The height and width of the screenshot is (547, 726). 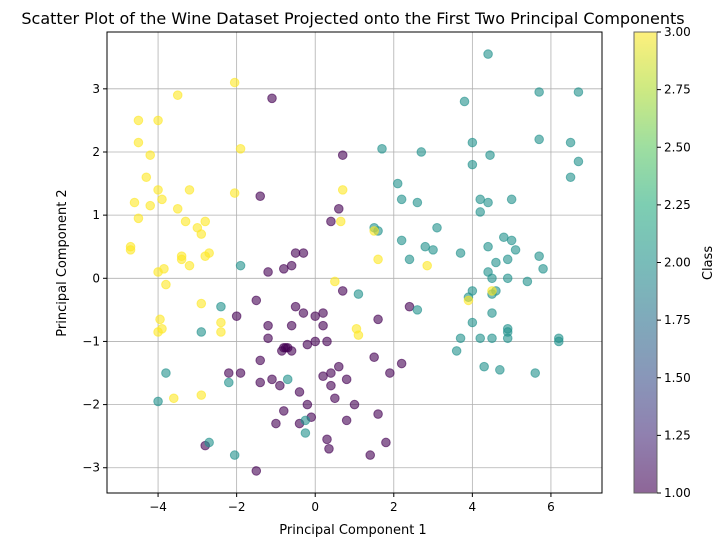 I want to click on y-tick-label: 1, so click(x=96, y=215).